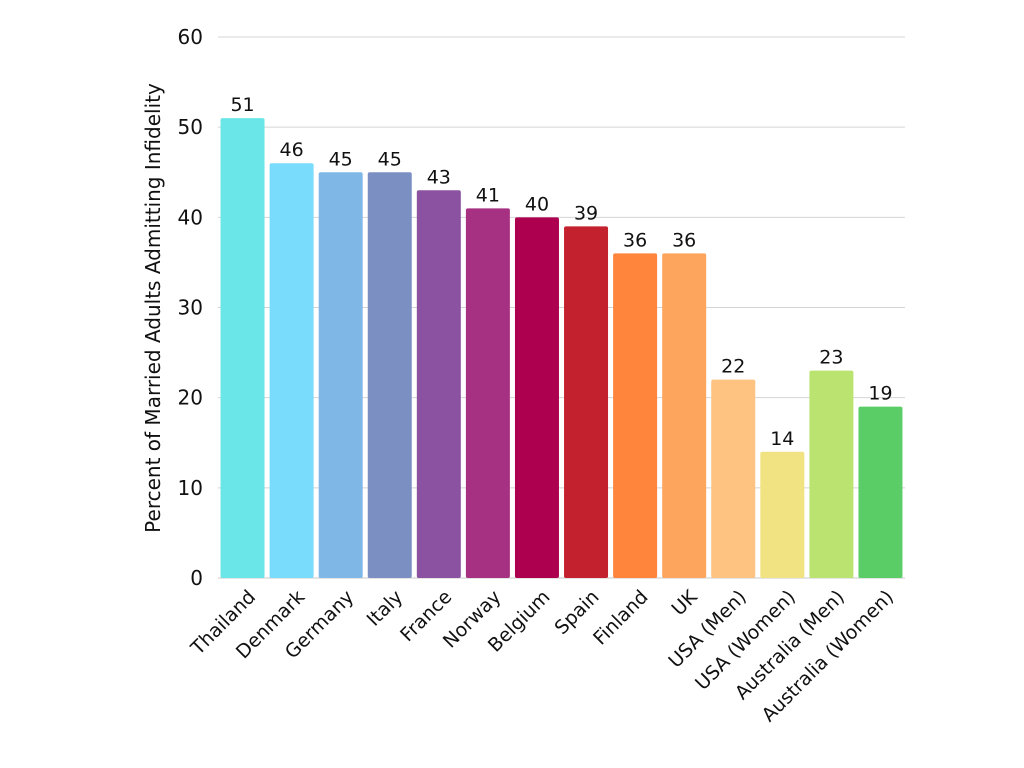  I want to click on data-label: 46, so click(292, 150).